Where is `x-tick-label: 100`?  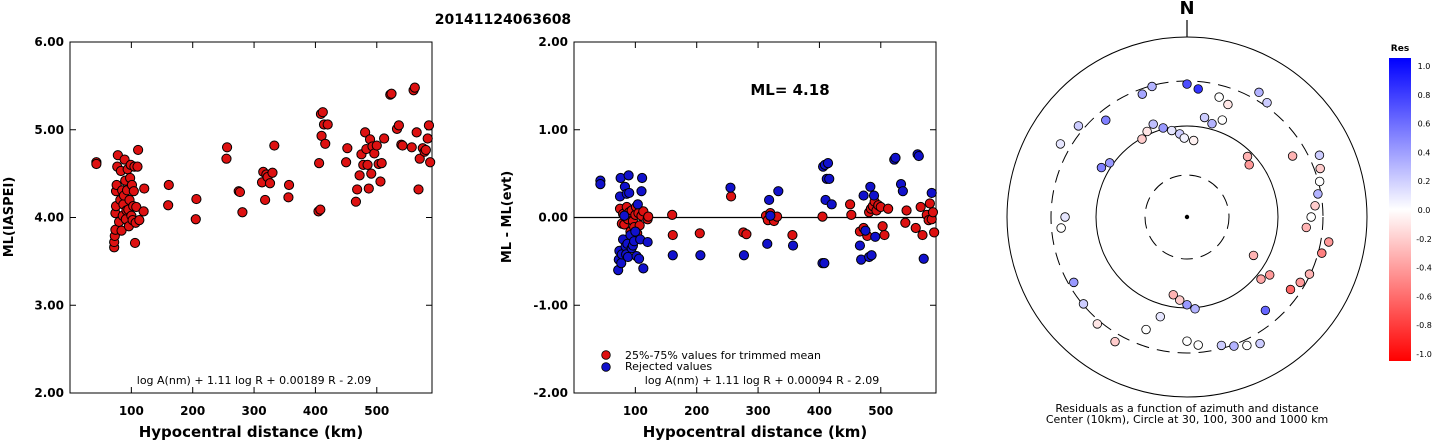
x-tick-label: 100 is located at coordinates (131, 411).